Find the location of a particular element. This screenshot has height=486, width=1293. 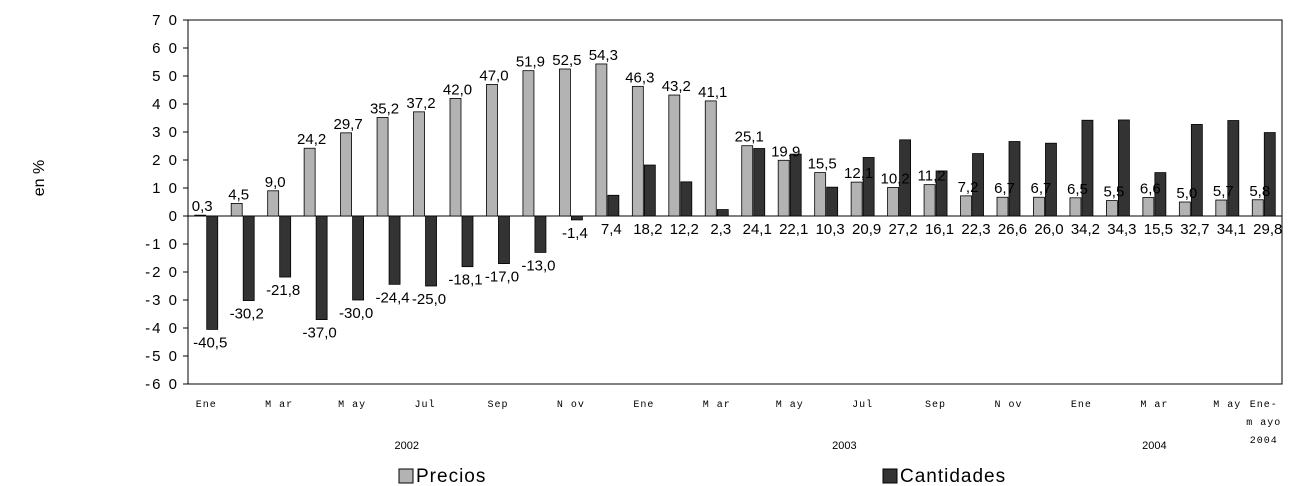

data-label-cantidades: 20,9 is located at coordinates (866, 229).